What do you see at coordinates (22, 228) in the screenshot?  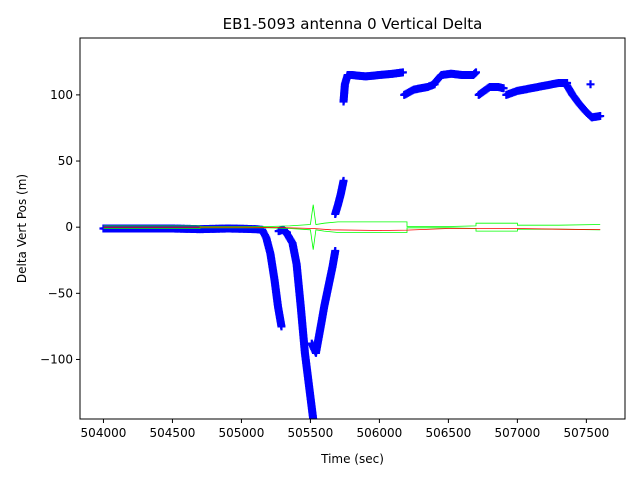 I see `y-axis-label: Delta Vert Pos (m)` at bounding box center [22, 228].